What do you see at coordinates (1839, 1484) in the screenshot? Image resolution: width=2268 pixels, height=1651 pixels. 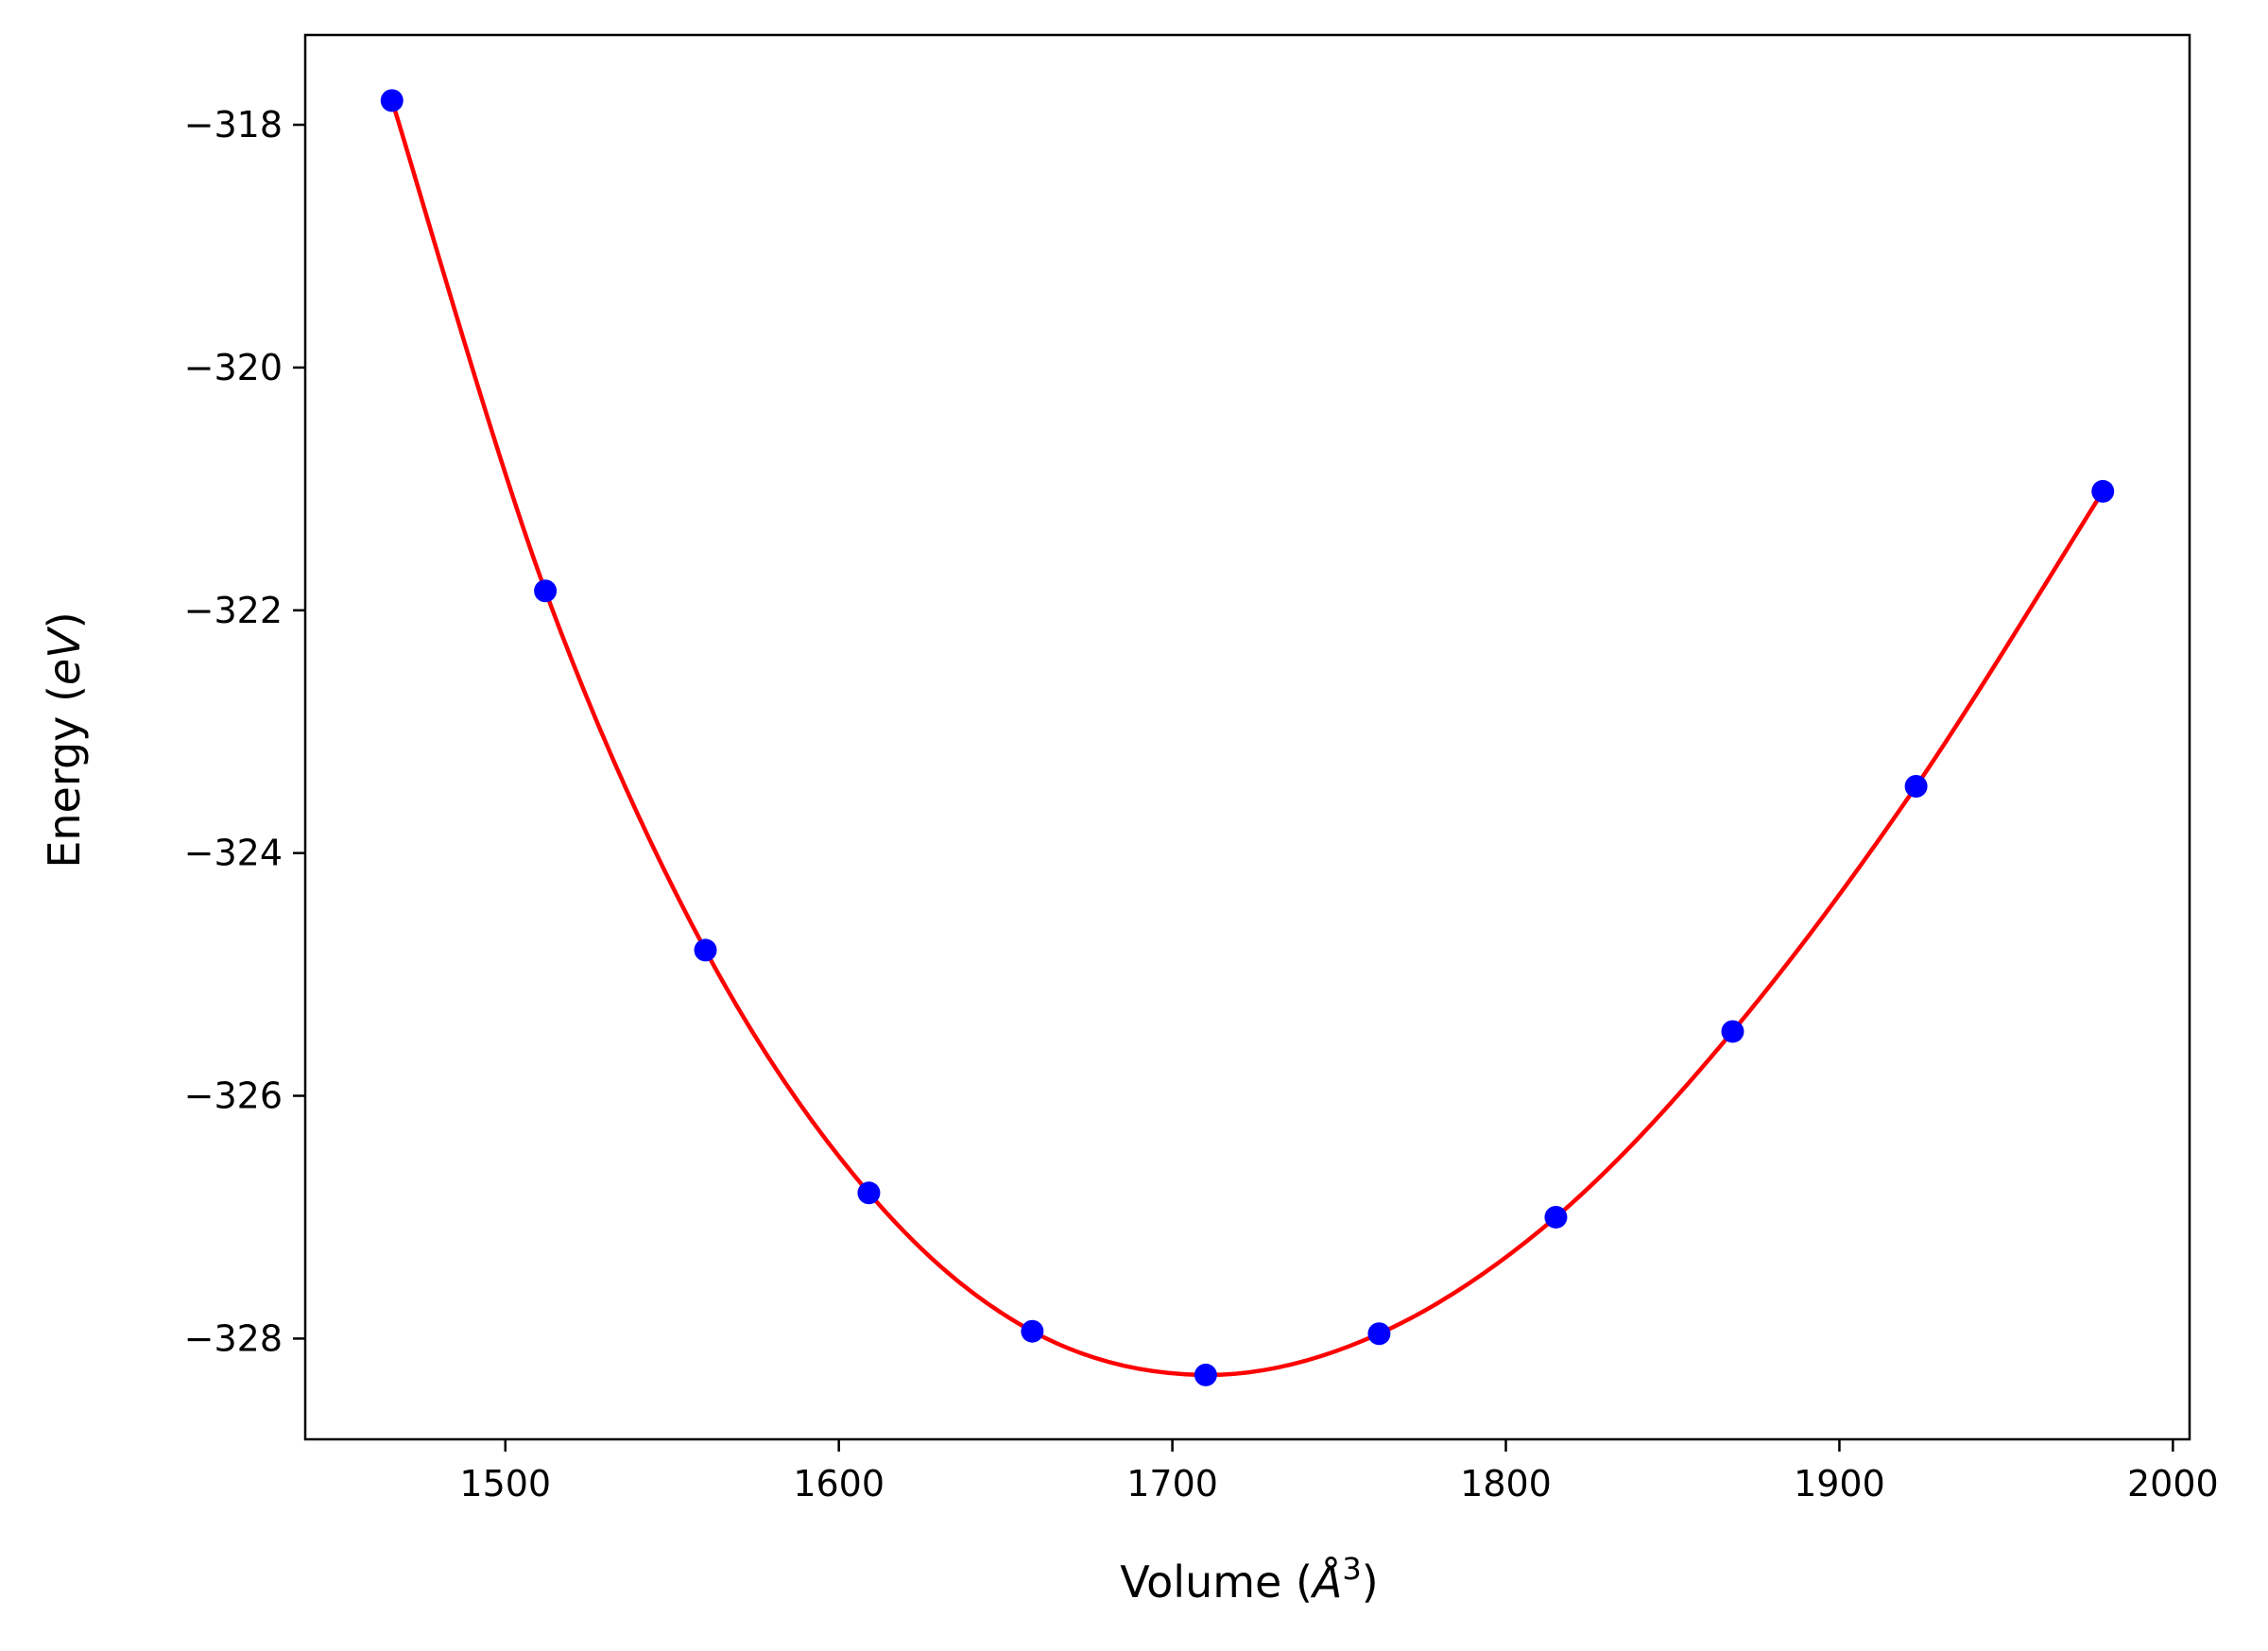 I see `x-tick-label: 1900` at bounding box center [1839, 1484].